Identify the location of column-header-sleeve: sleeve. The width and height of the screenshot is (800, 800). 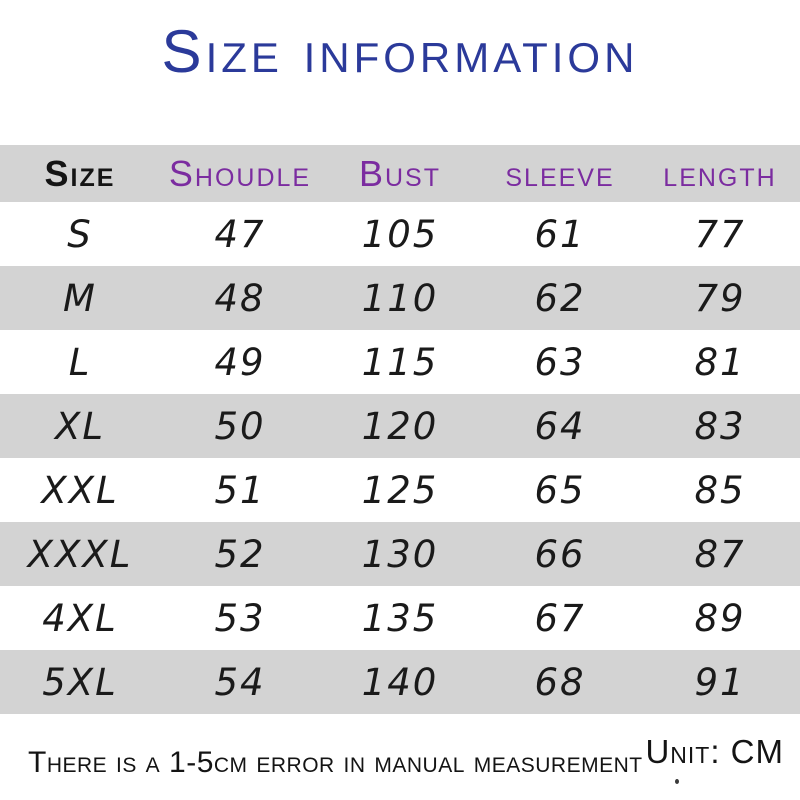
(560, 173).